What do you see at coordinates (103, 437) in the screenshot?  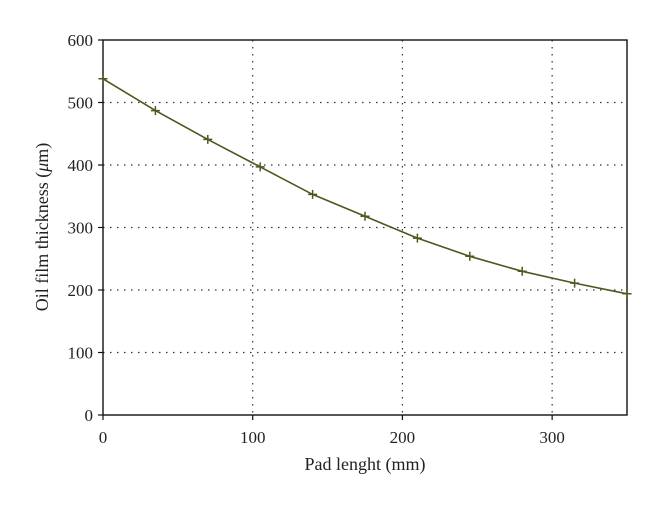 I see `x-tick-label: 0` at bounding box center [103, 437].